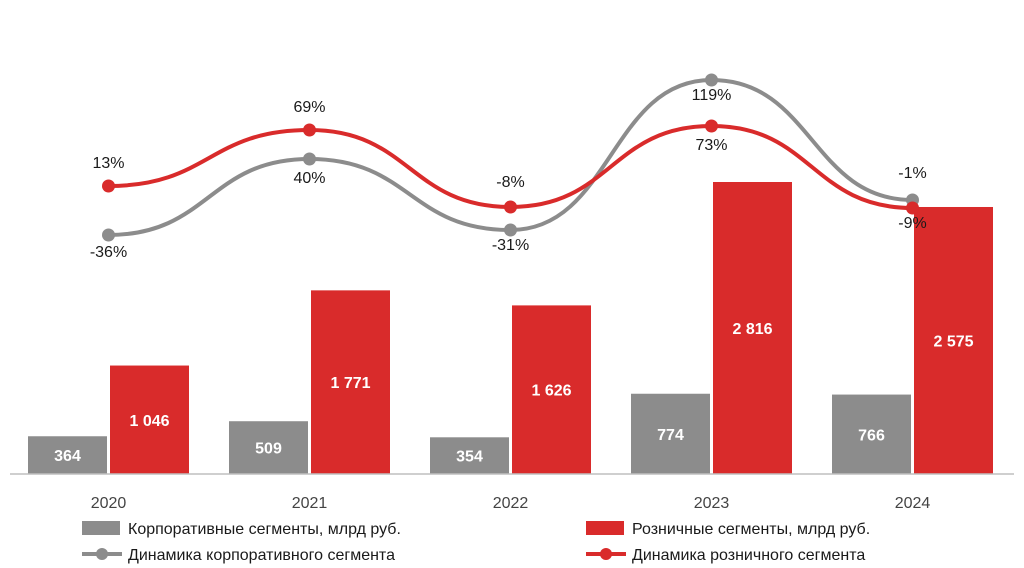  What do you see at coordinates (913, 503) in the screenshot?
I see `x-tick-2024: 2024` at bounding box center [913, 503].